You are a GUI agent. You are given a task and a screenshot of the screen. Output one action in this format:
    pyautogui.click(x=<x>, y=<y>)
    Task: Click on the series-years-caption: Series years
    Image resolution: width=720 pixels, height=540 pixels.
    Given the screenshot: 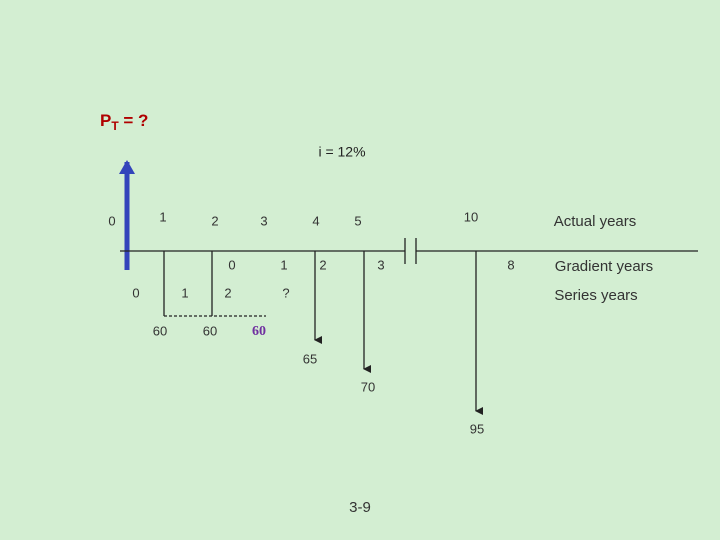 What is the action you would take?
    pyautogui.click(x=595, y=295)
    